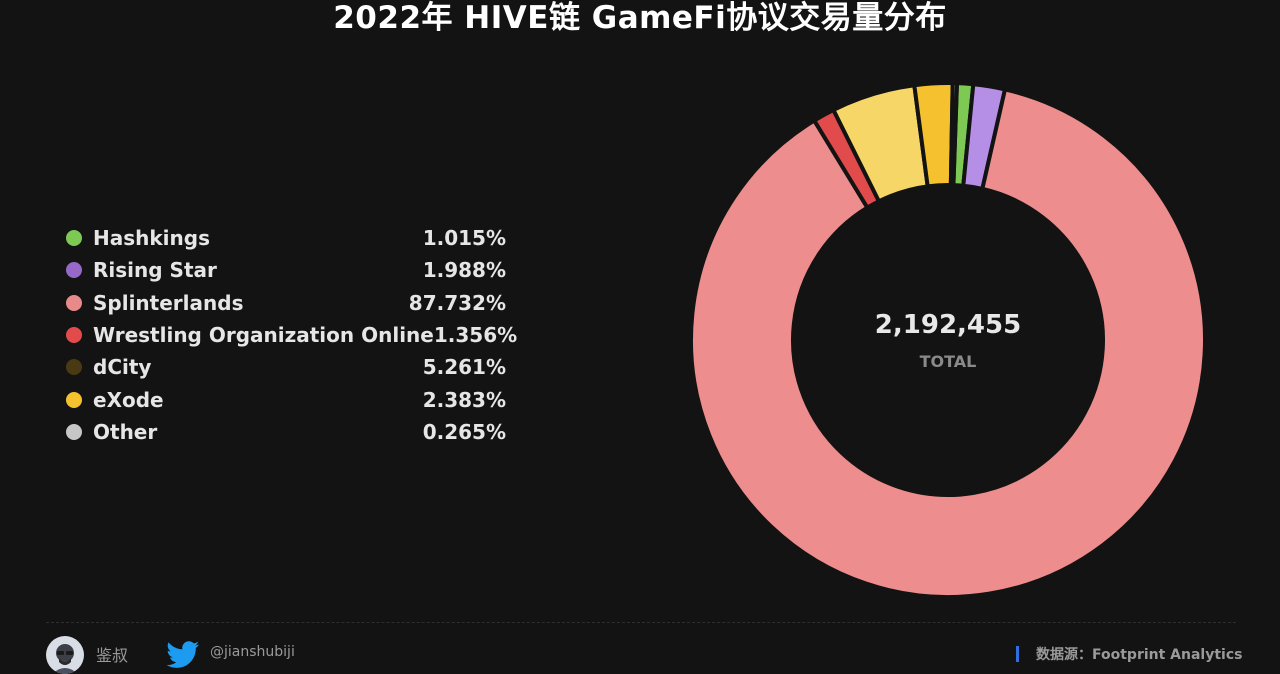 Image resolution: width=1280 pixels, height=674 pixels. I want to click on legend-label: Splinterlands, so click(168, 302).